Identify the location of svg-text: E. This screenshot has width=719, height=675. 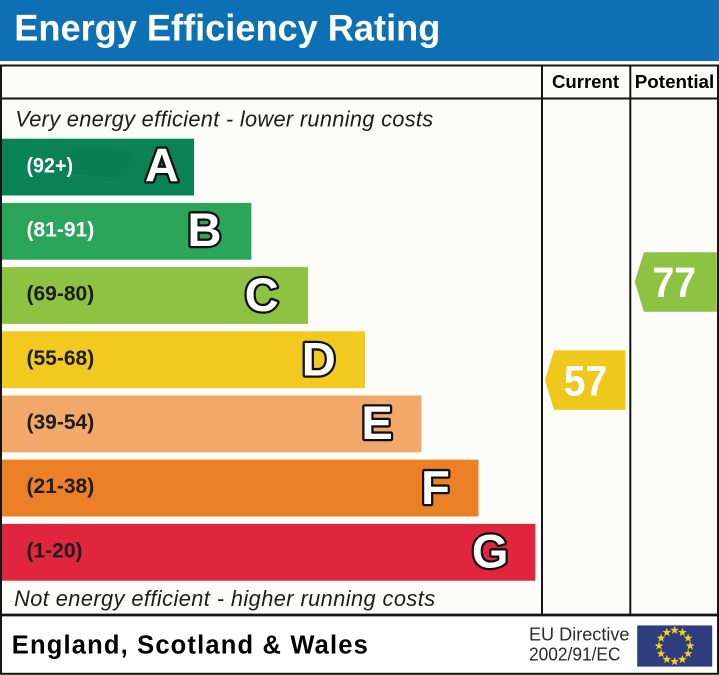
(376, 422).